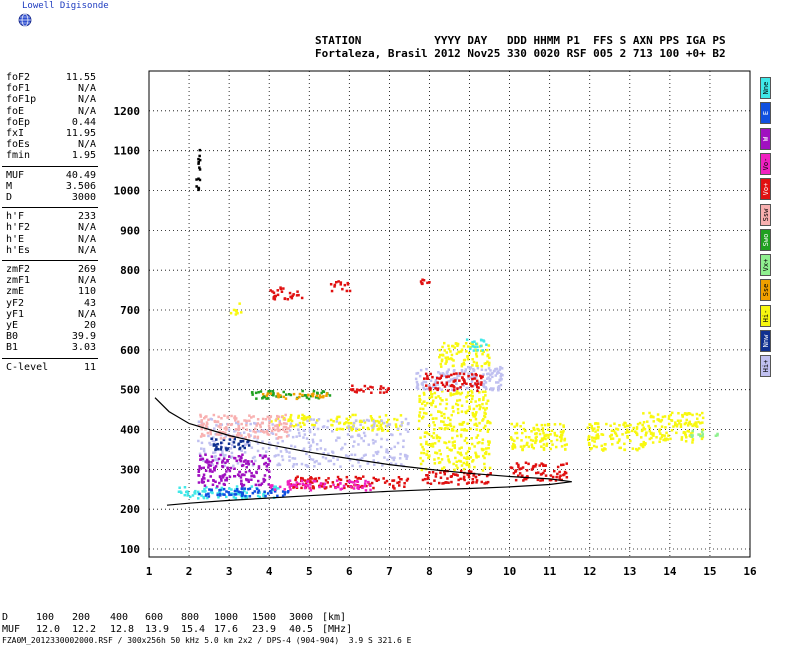 This screenshot has height=650, width=800. Describe the element at coordinates (15, 175) in the screenshot. I see `param-label: MUF` at that location.